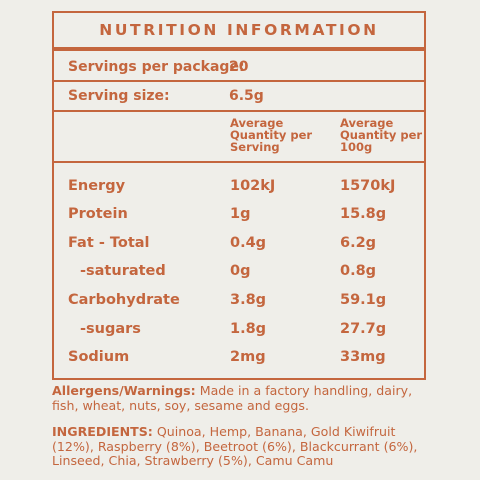 This screenshot has width=480, height=480. What do you see at coordinates (368, 186) in the screenshot?
I see `per100-value: 1570kJ` at bounding box center [368, 186].